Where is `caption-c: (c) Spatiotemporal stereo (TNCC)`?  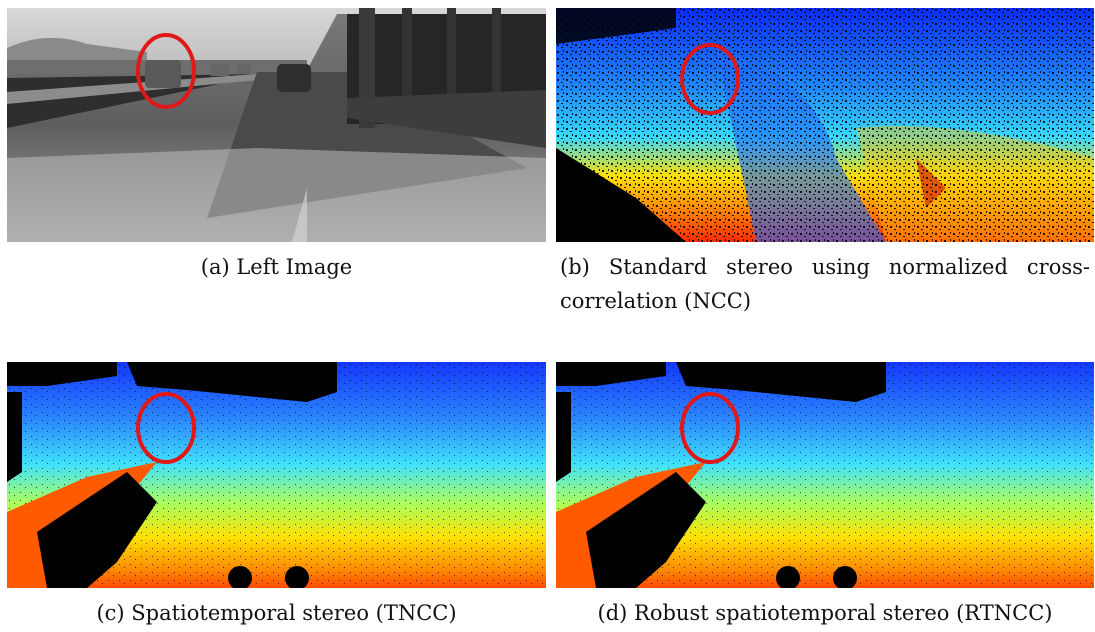
caption-c: (c) Spatiotemporal stereo (TNCC) is located at coordinates (276, 613).